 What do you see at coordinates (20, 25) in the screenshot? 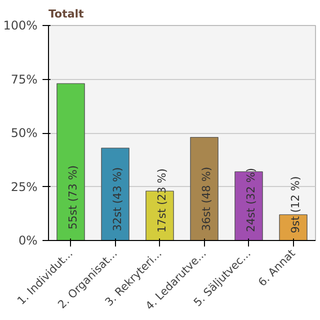
I see `y-tick-label: 100%` at bounding box center [20, 25].